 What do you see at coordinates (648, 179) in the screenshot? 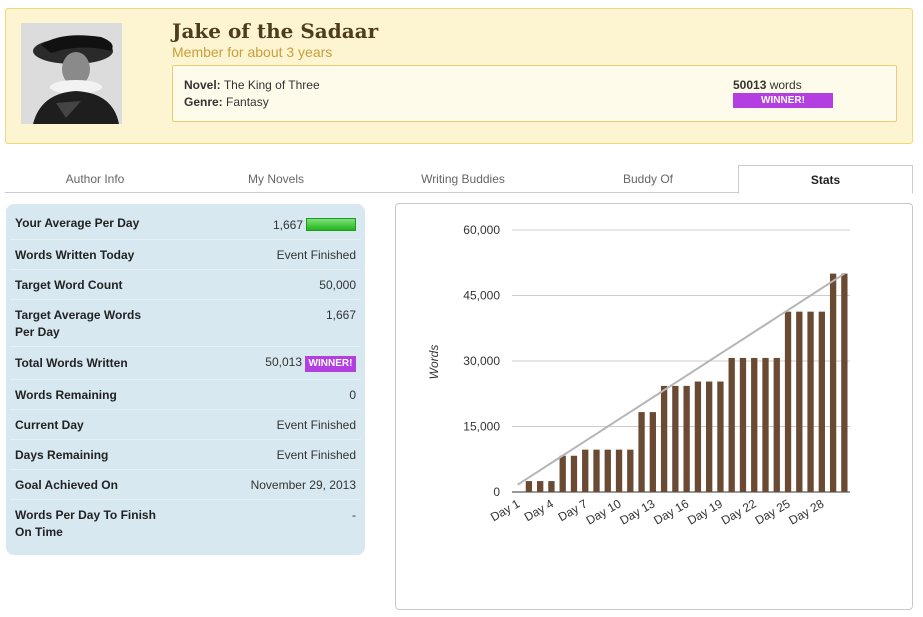
I see `tab-buddy-of: Buddy Of` at bounding box center [648, 179].